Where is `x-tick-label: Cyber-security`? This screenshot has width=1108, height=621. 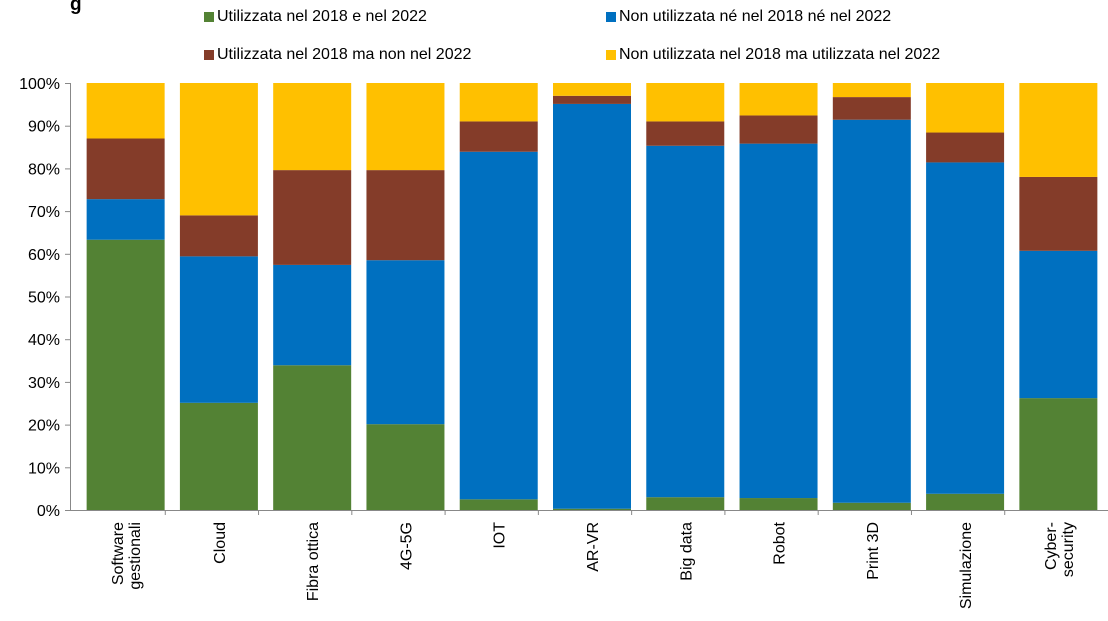 x-tick-label: Cyber-security is located at coordinates (1060, 549).